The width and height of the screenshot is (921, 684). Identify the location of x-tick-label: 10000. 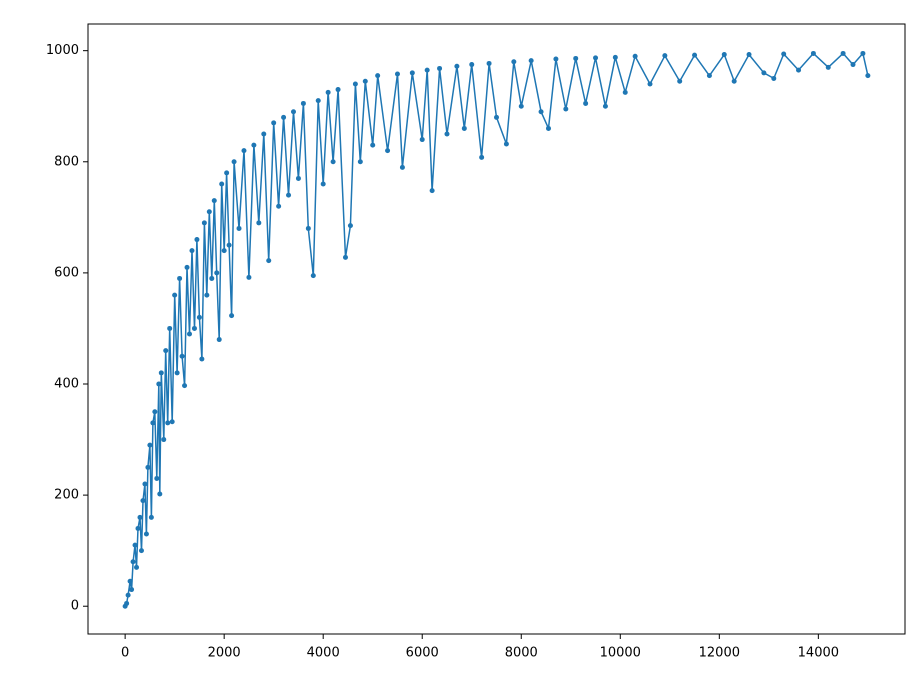
(620, 653).